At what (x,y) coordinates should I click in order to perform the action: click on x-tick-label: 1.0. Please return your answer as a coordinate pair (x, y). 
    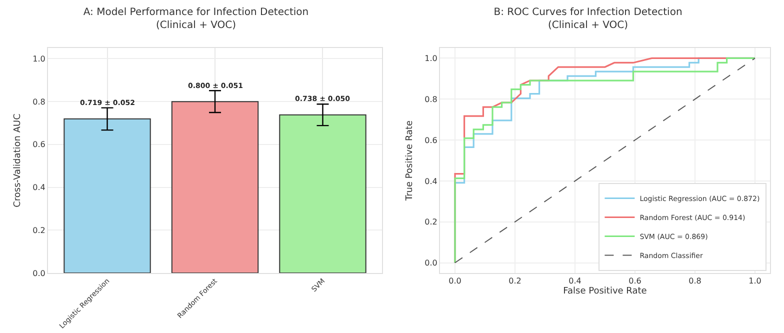
    Looking at the image, I should click on (755, 281).